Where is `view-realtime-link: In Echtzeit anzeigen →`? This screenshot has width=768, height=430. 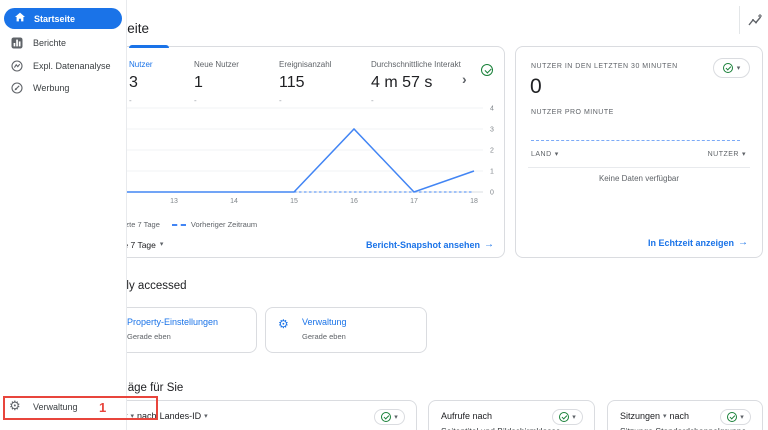 view-realtime-link: In Echtzeit anzeigen → is located at coordinates (697, 242).